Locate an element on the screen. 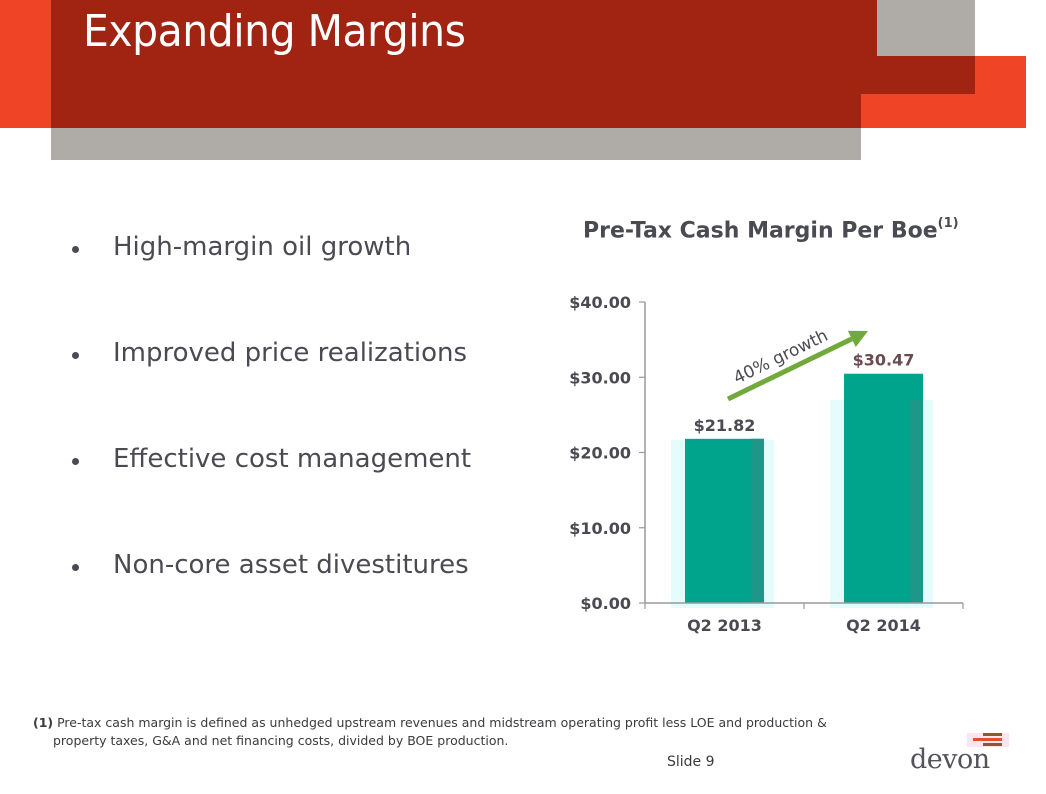 This screenshot has height=794, width=1046. header-red-extension is located at coordinates (926, 75).